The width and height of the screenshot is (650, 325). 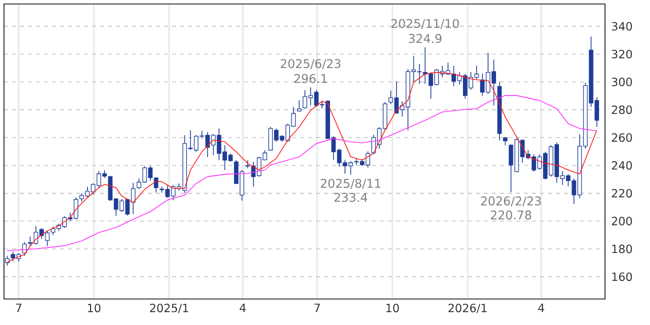 I want to click on y-tick-label: 240, so click(x=622, y=165).